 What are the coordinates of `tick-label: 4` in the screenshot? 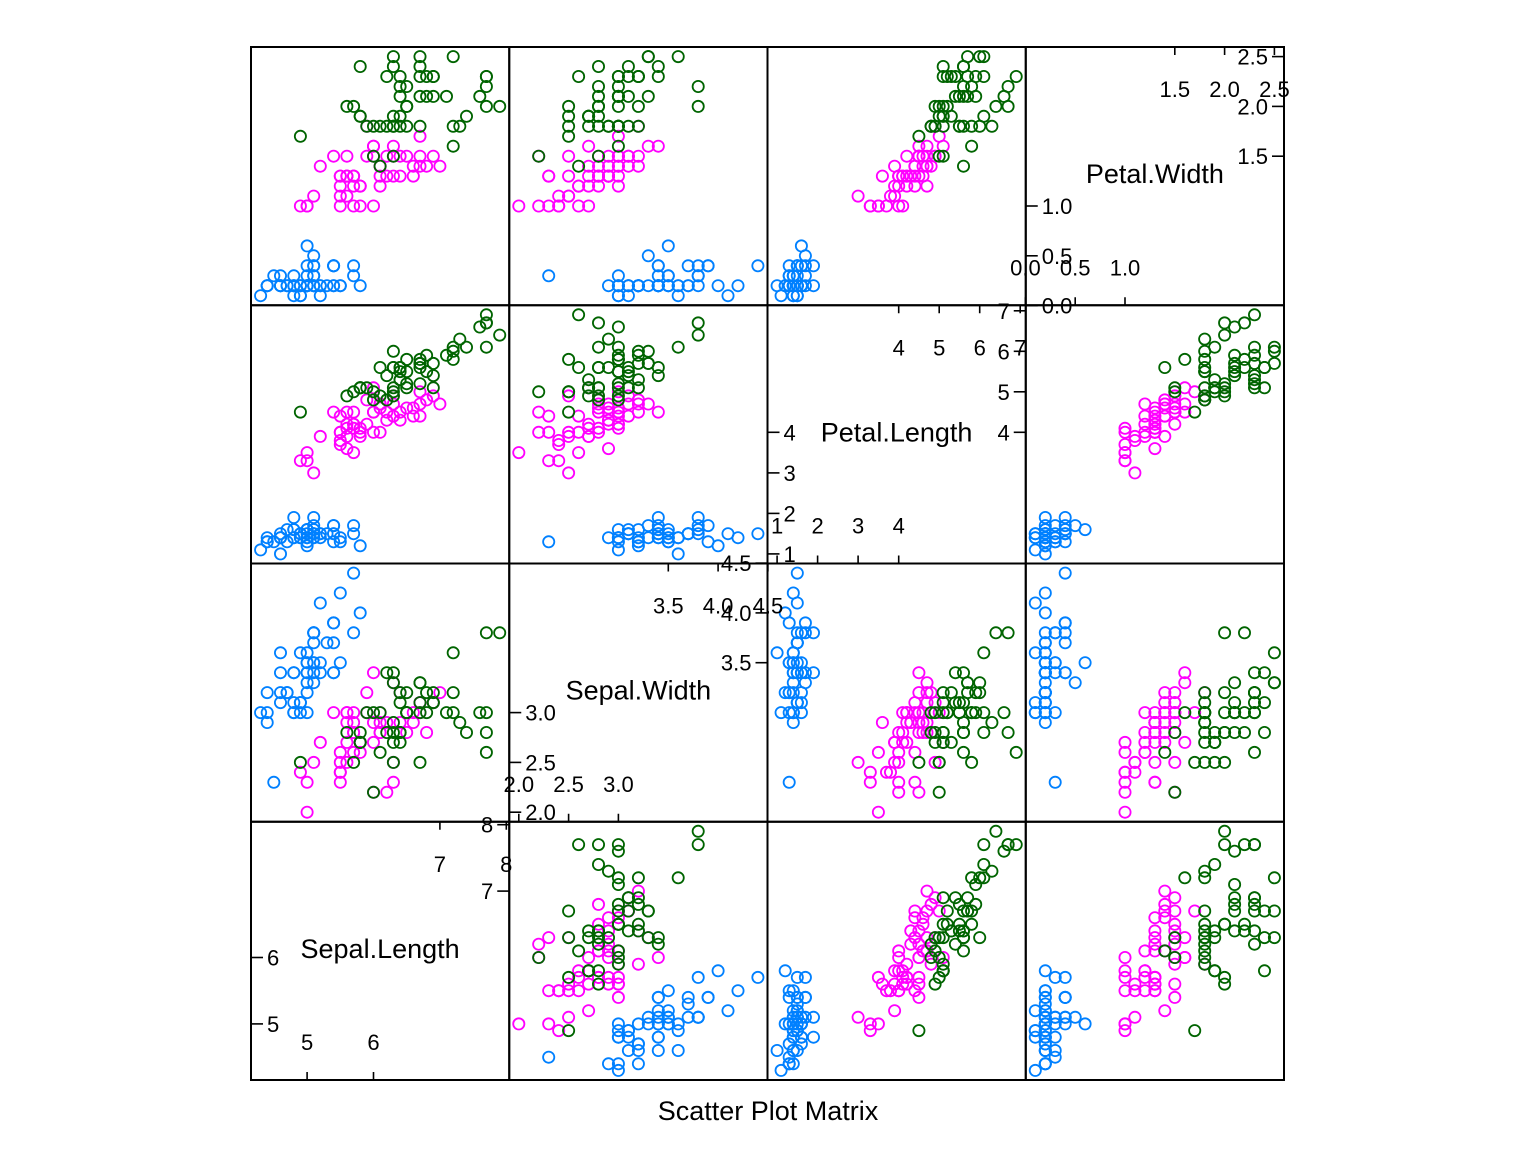 It's located at (790, 432).